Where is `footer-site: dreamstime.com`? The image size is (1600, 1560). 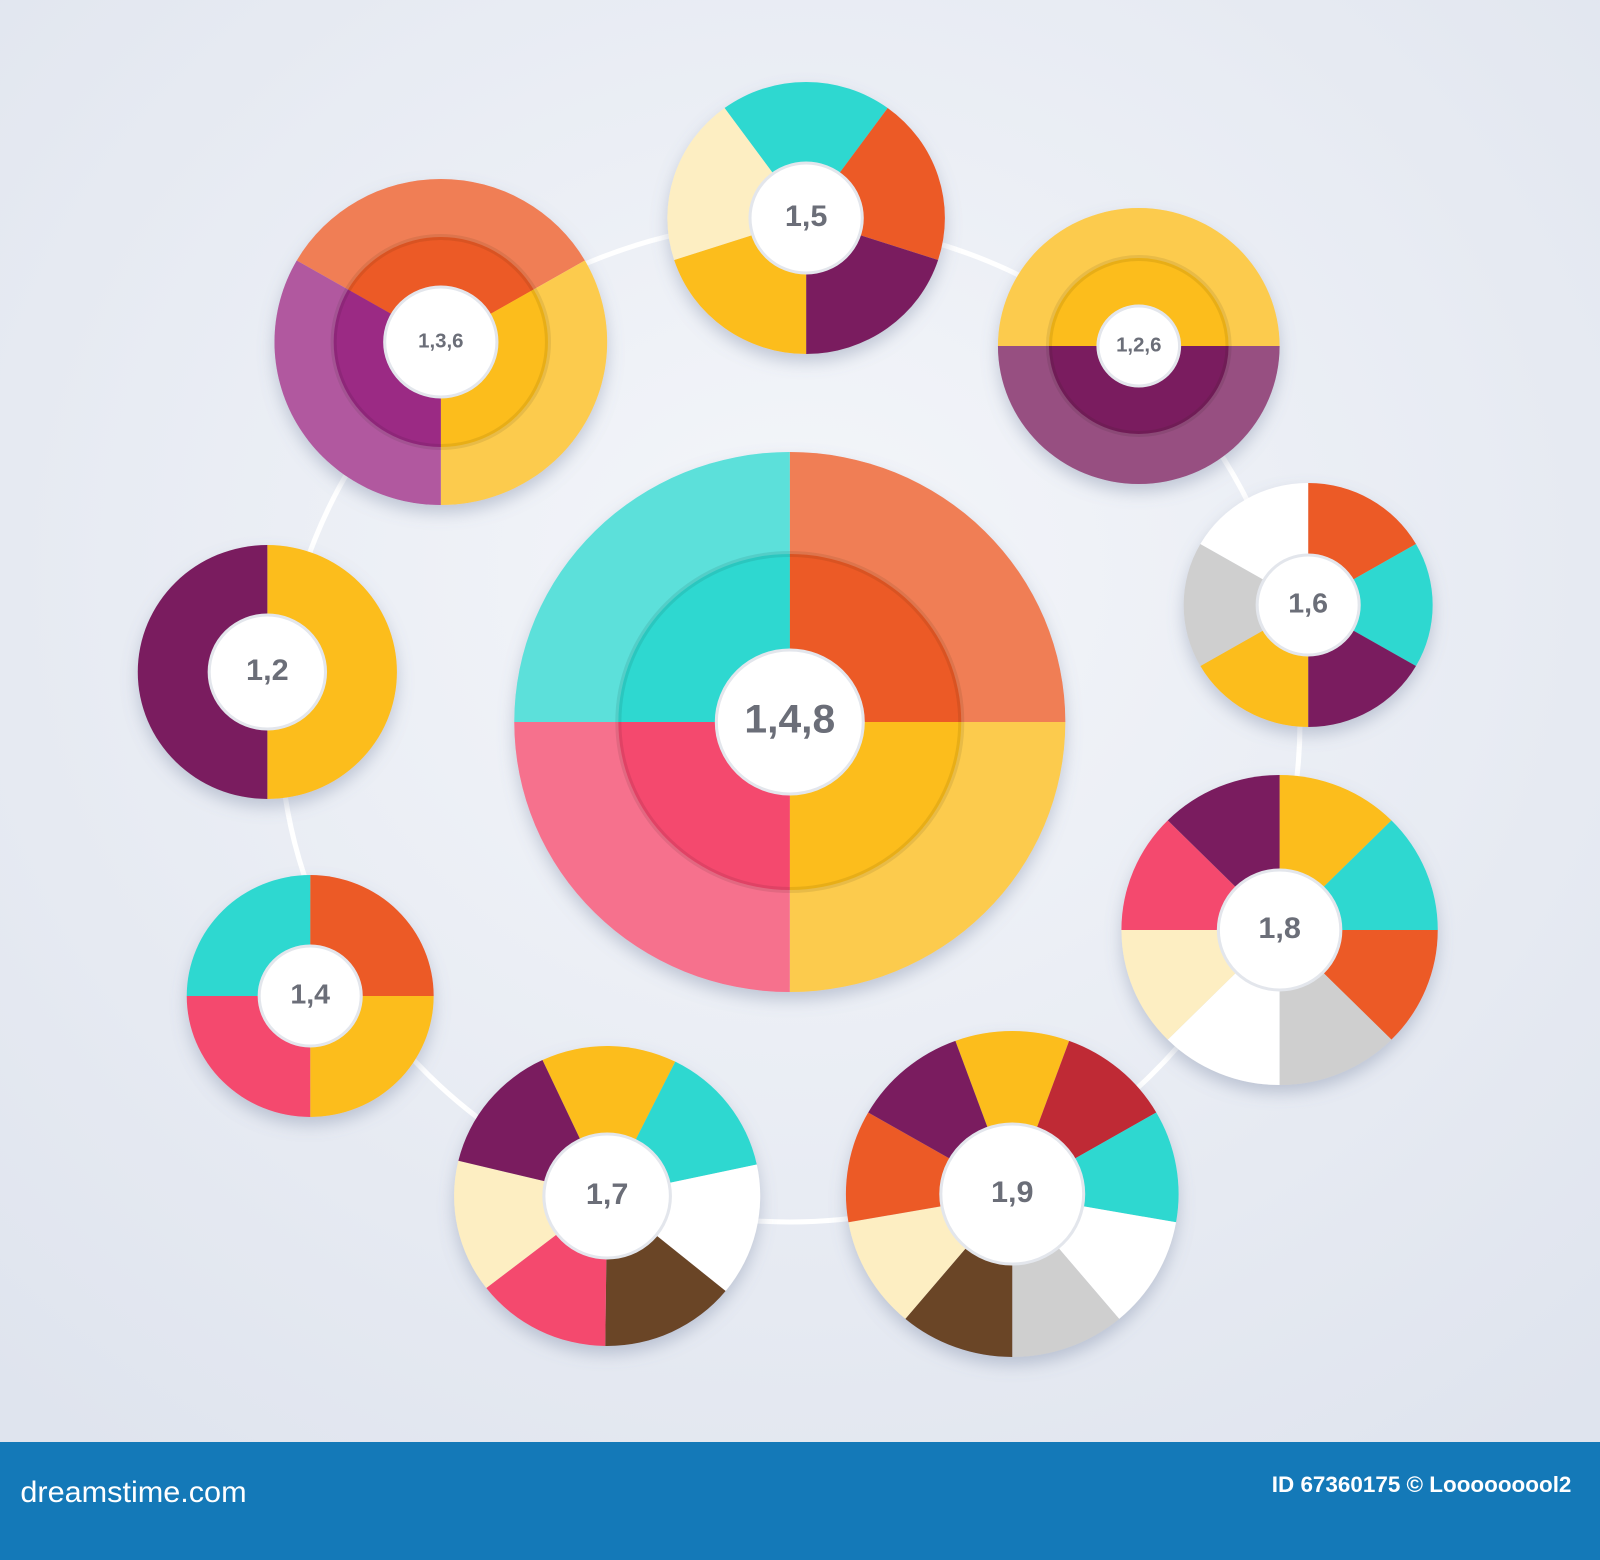
footer-site: dreamstime.com is located at coordinates (133, 1492).